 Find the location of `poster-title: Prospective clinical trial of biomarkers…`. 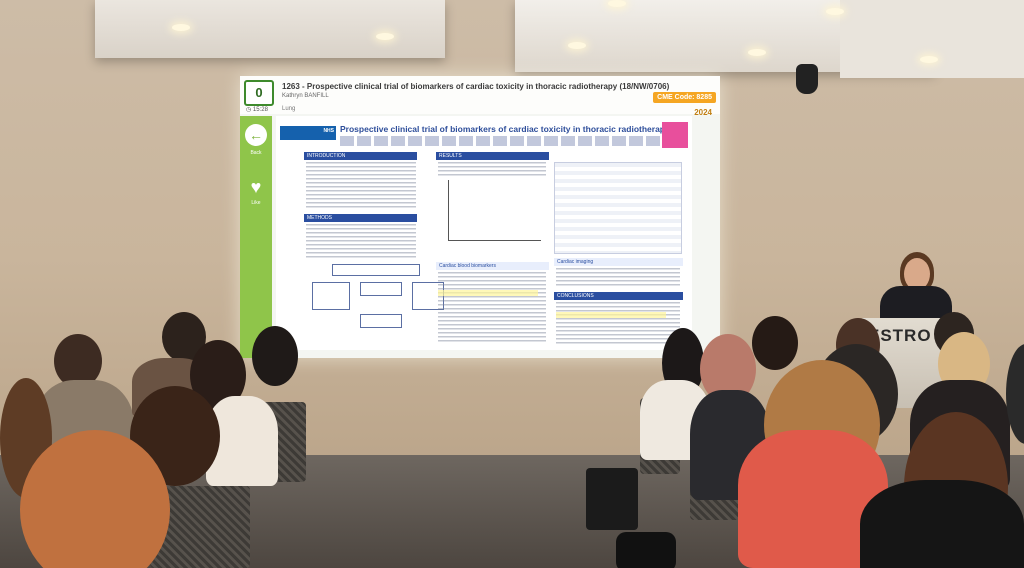

poster-title: Prospective clinical trial of biomarkers… is located at coordinates (505, 129).